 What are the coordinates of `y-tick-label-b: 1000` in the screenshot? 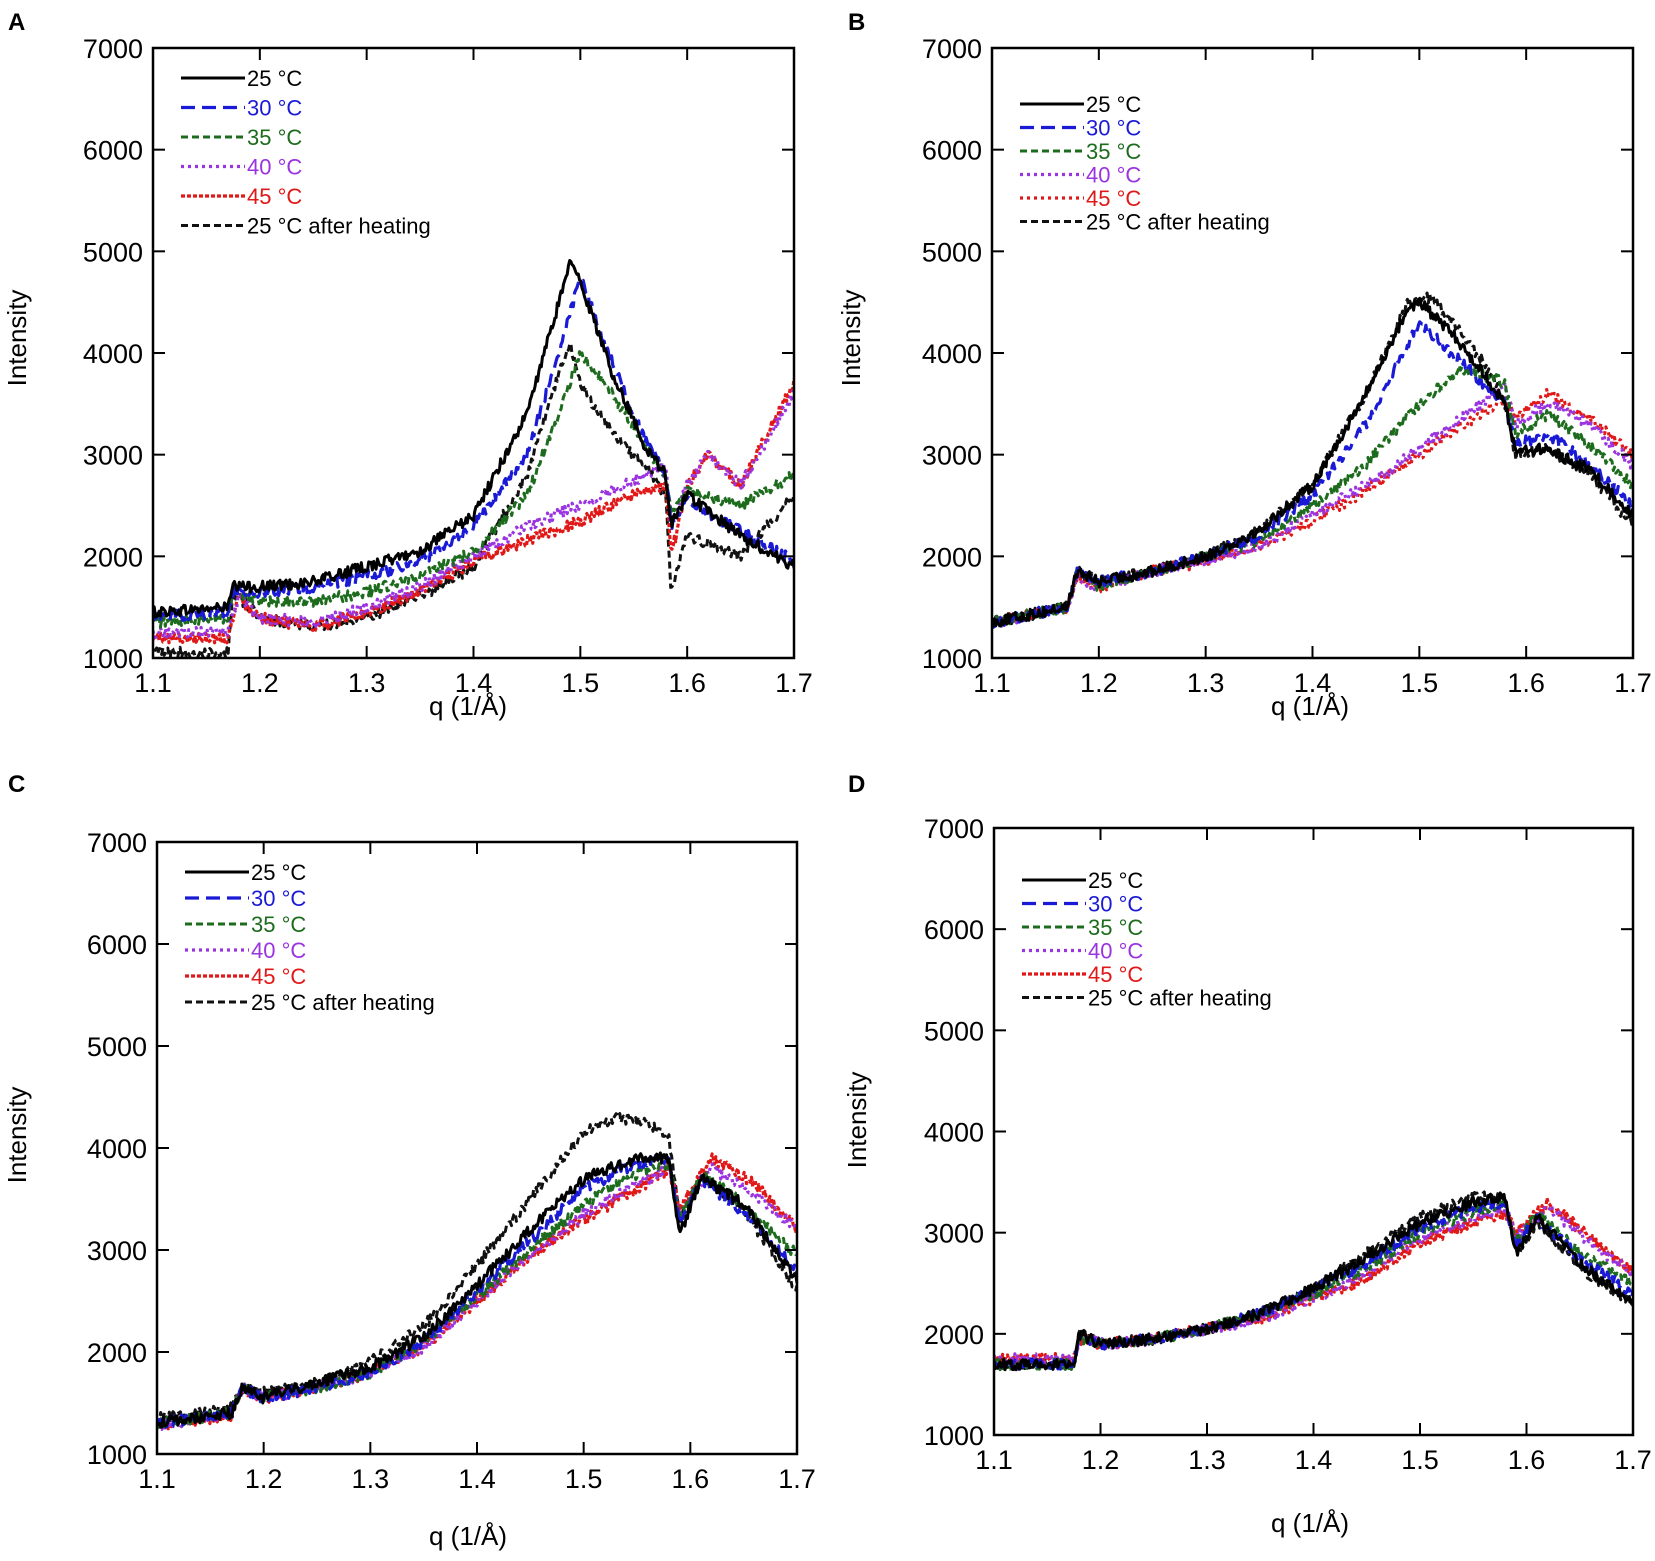 It's located at (952, 659).